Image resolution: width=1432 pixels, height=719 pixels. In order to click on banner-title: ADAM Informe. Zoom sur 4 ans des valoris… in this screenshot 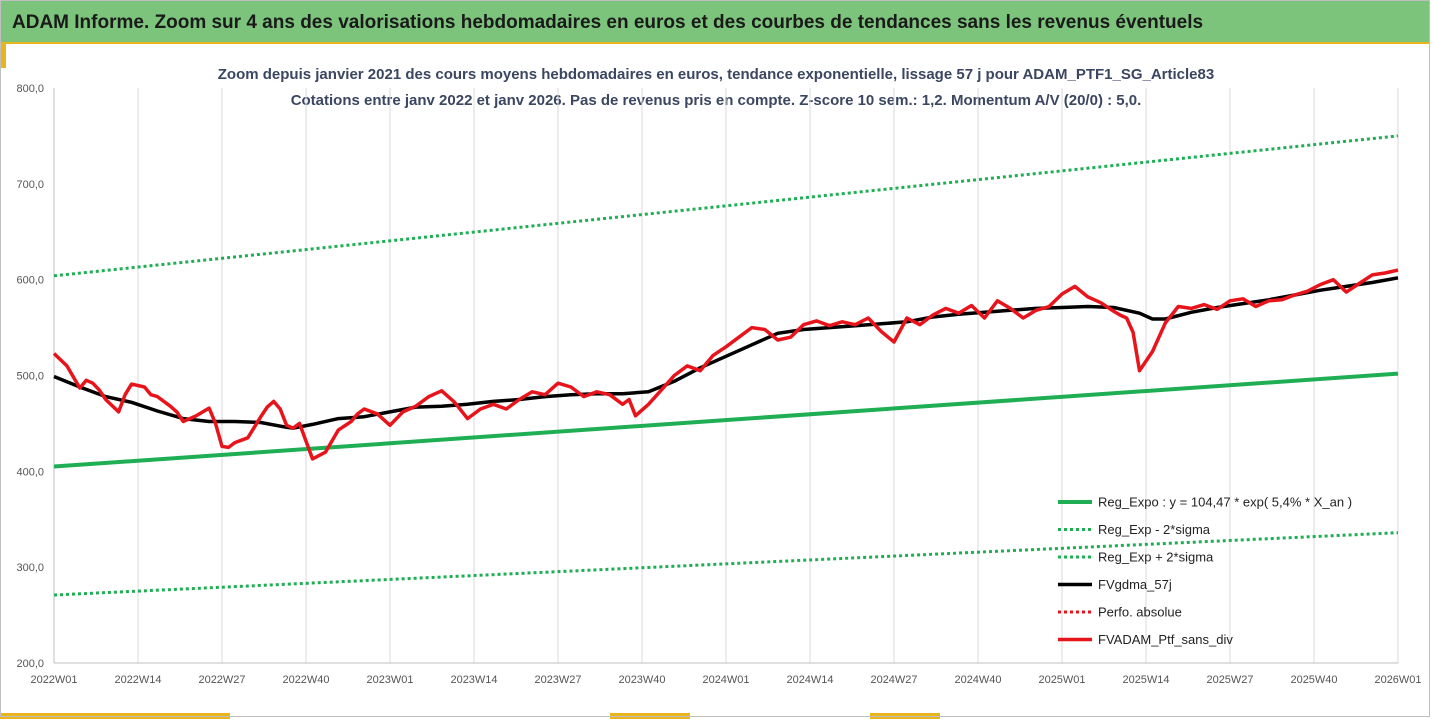, I will do `click(608, 22)`.